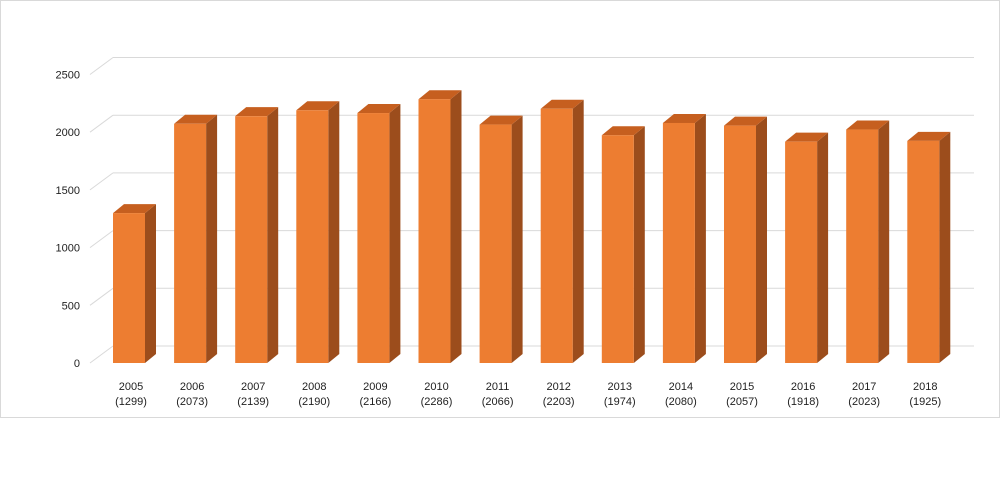 The height and width of the screenshot is (492, 1000). What do you see at coordinates (559, 402) in the screenshot?
I see `x-value-label: (2203)` at bounding box center [559, 402].